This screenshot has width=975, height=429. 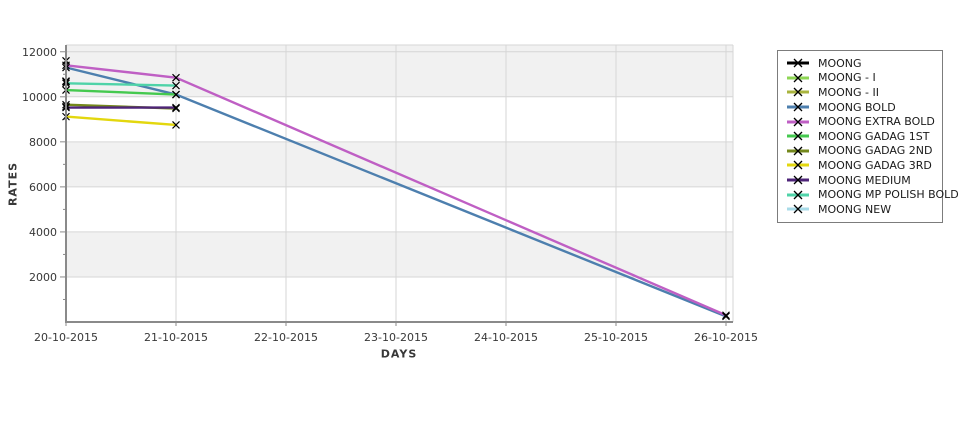 I want to click on legend-item: MOONG - I, so click(x=861, y=78).